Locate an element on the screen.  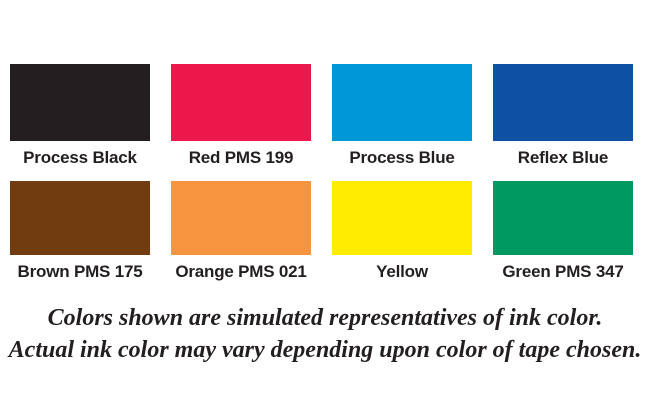
swatch-reflex-blue: Reflex Blue is located at coordinates (563, 116).